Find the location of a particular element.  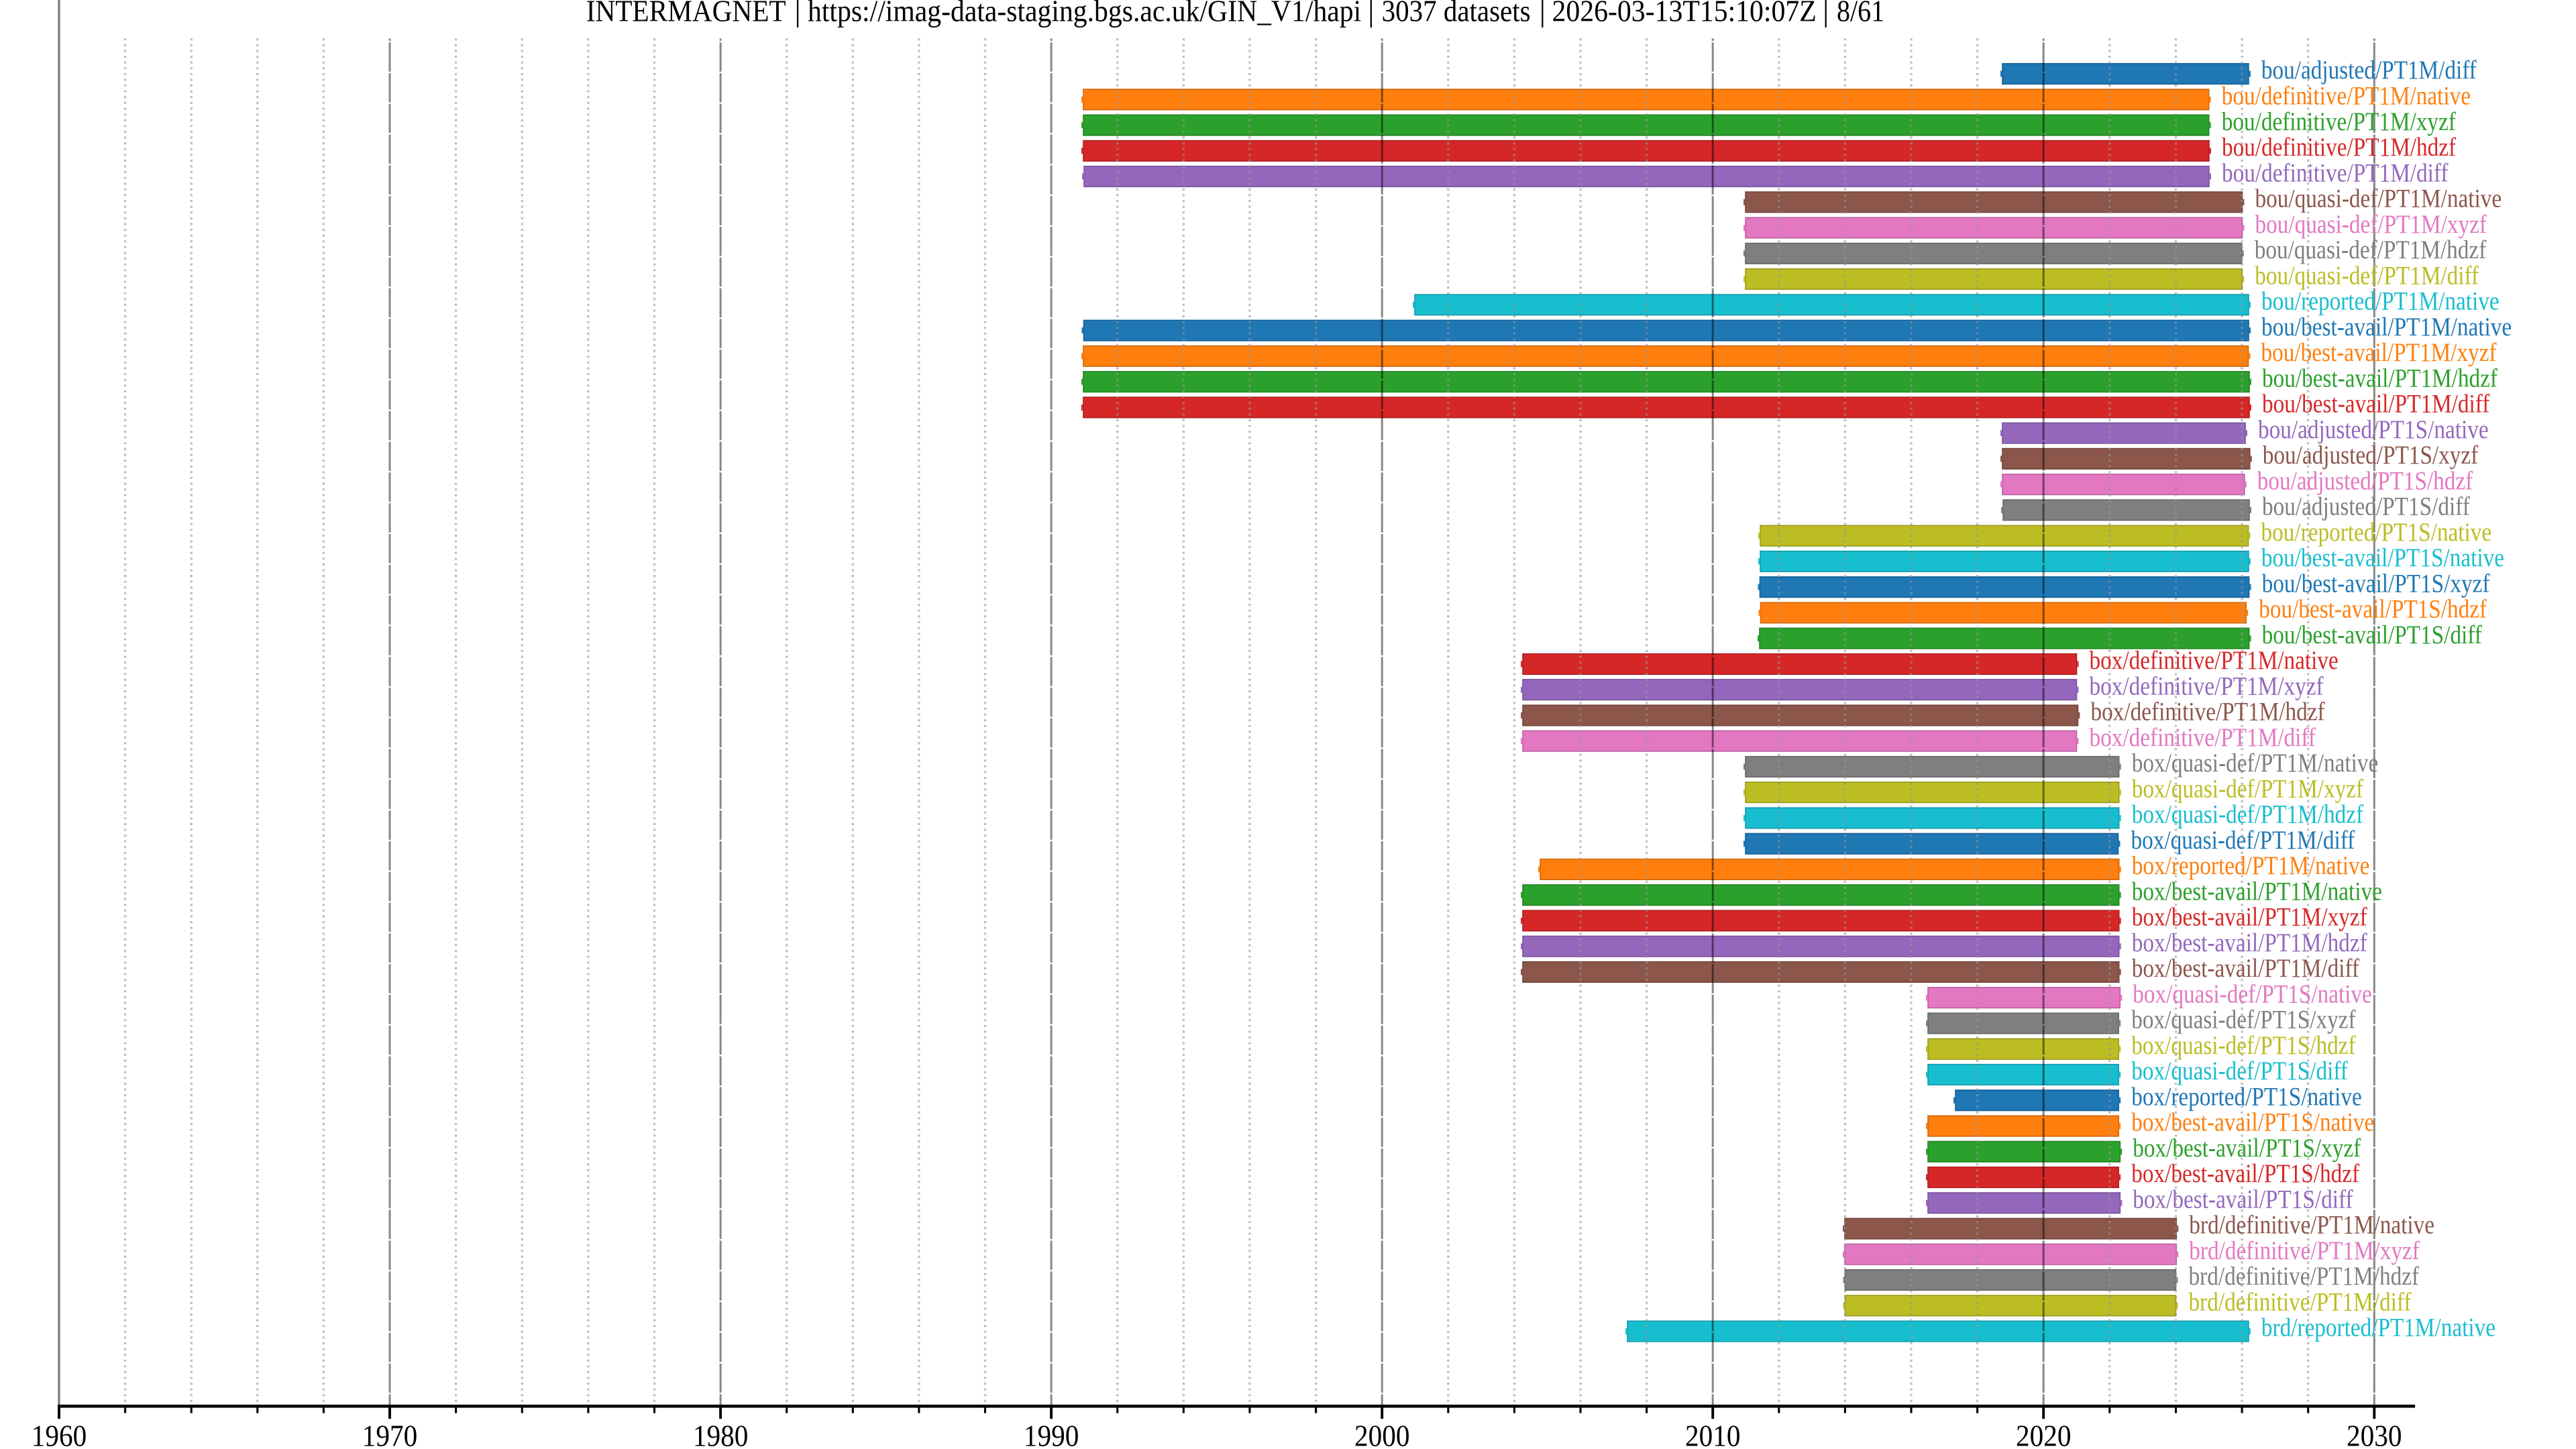

svg-text: brd/reported/PT1M/native is located at coordinates (2378, 1327).